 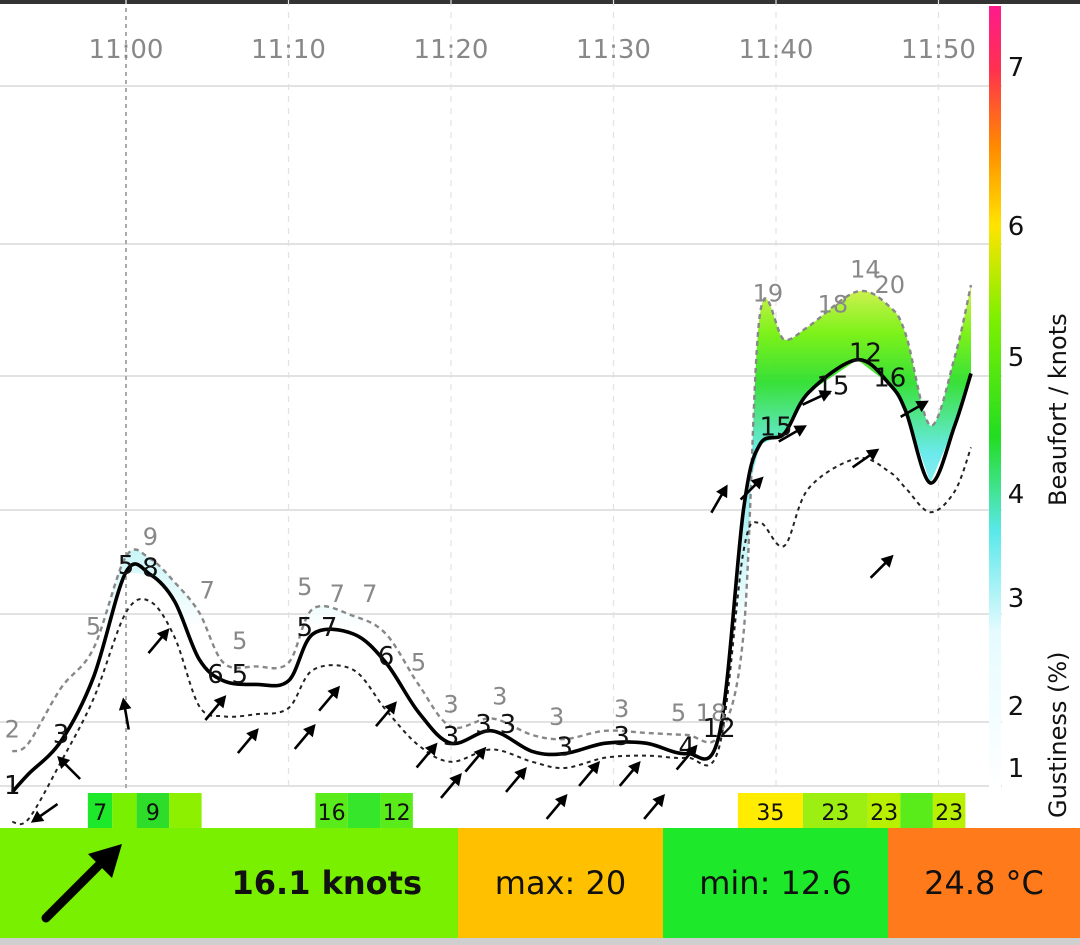 What do you see at coordinates (1016, 707) in the screenshot?
I see `beaufort-tick-label: 2` at bounding box center [1016, 707].